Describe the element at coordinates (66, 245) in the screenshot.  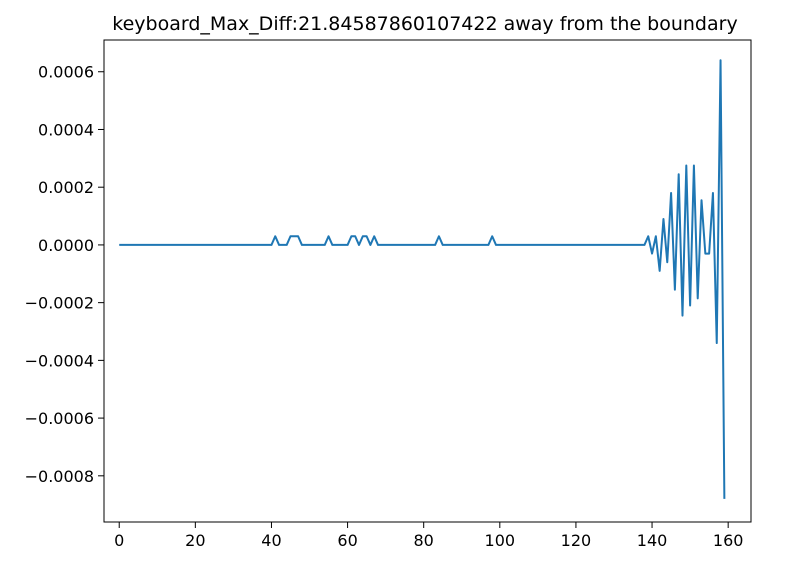
I see `y-tick-label: 0.0000` at that location.